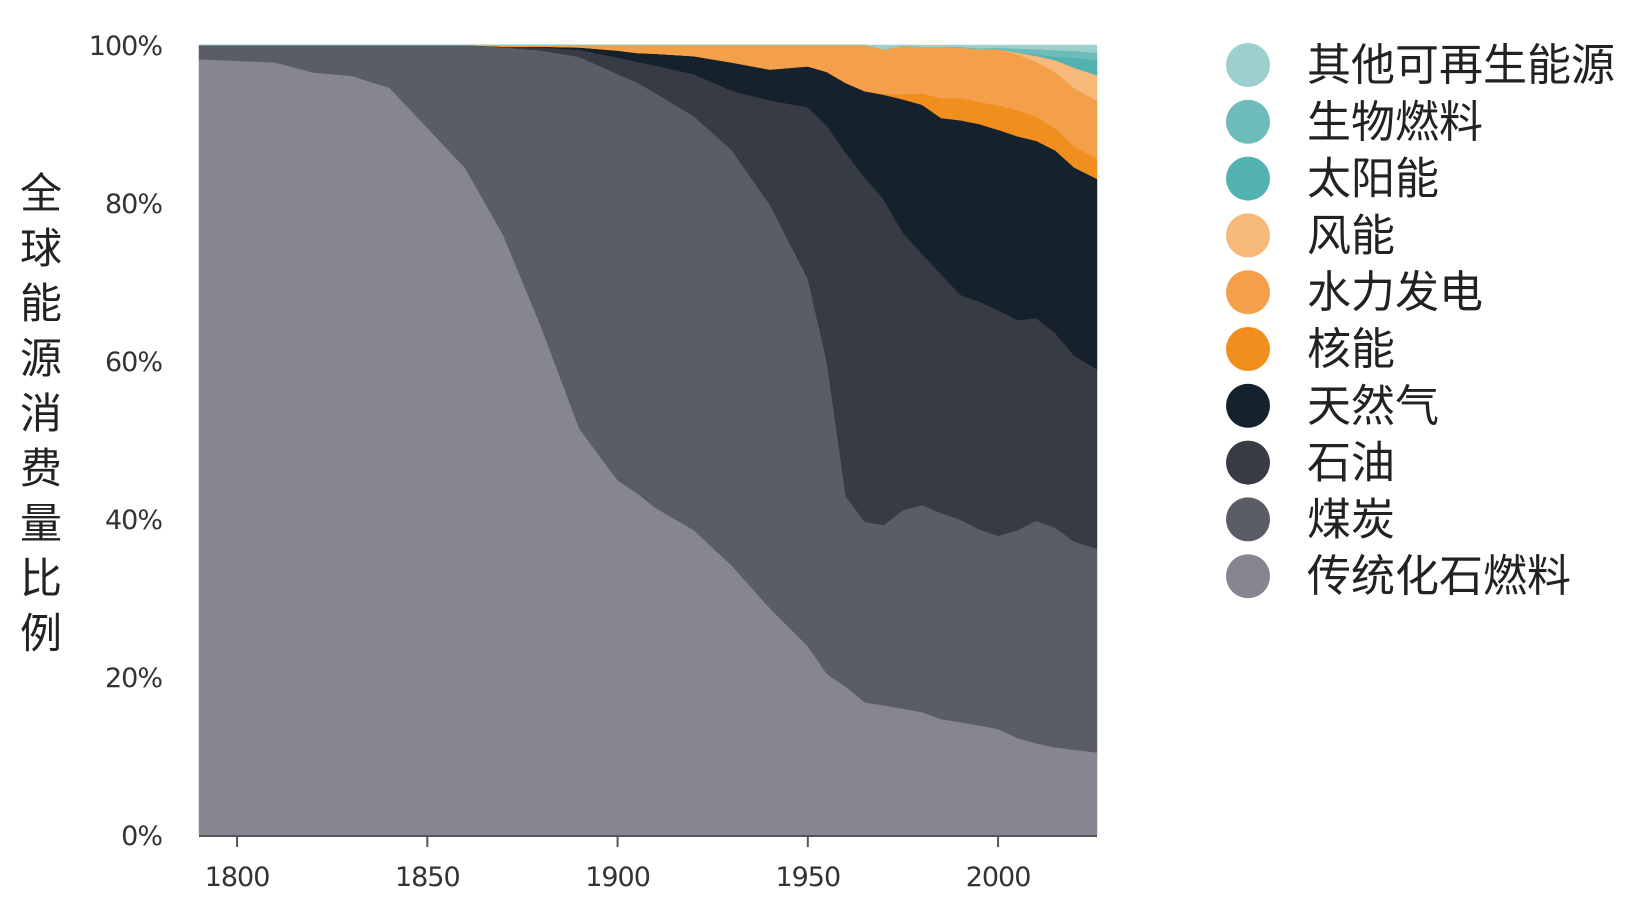 The height and width of the screenshot is (905, 1642). What do you see at coordinates (126, 46) in the screenshot?
I see `y-tick-label: 100%` at bounding box center [126, 46].